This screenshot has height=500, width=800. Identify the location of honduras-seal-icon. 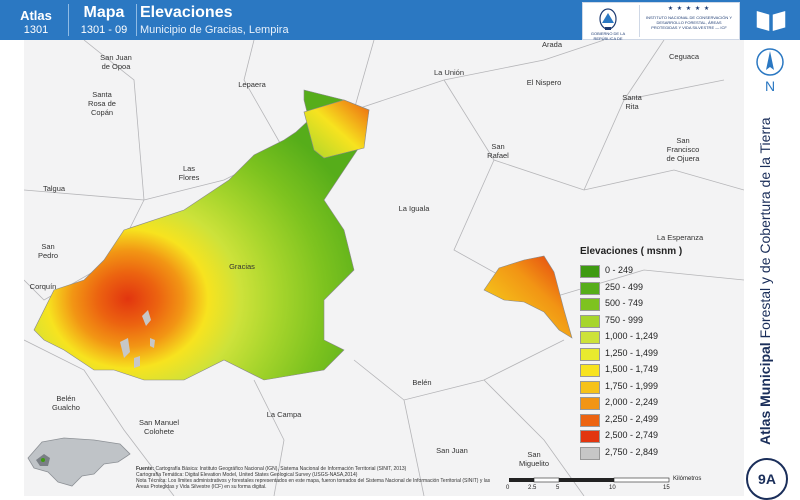
(608, 19).